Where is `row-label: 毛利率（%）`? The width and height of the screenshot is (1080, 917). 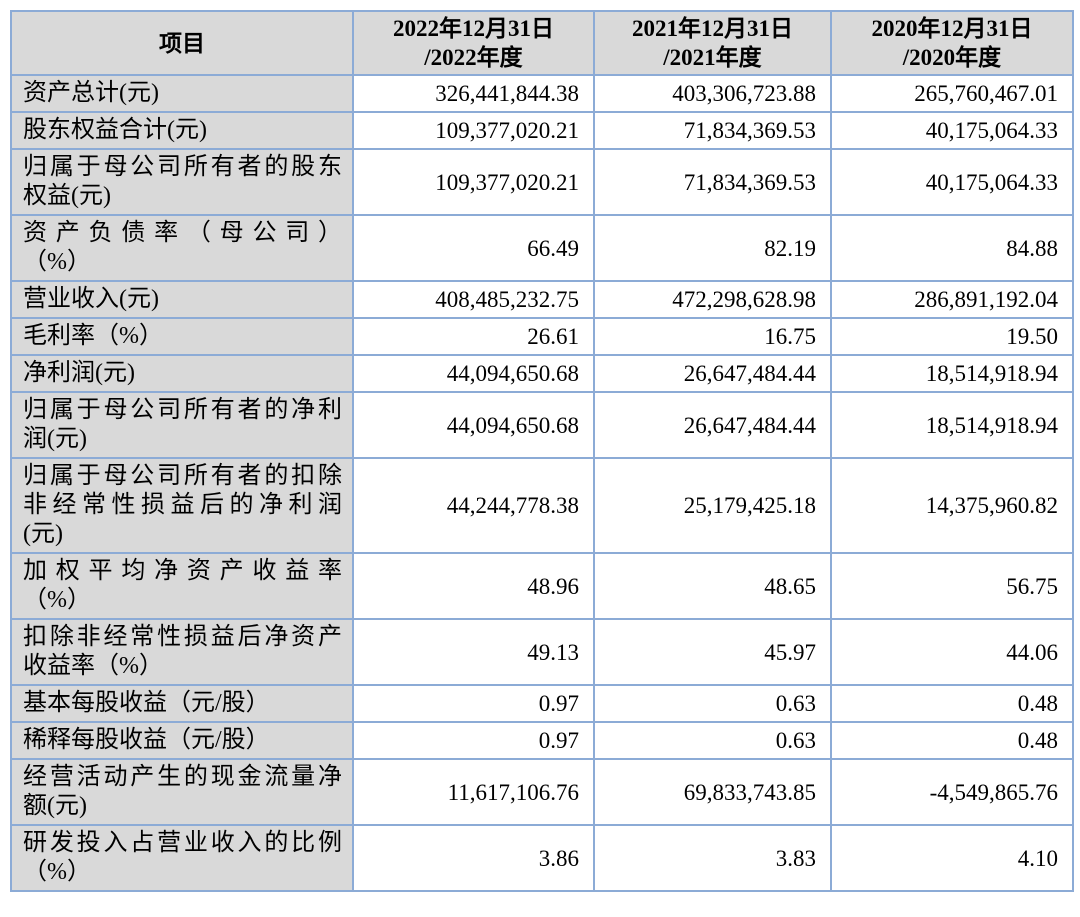
row-label: 毛利率（%） is located at coordinates (182, 336).